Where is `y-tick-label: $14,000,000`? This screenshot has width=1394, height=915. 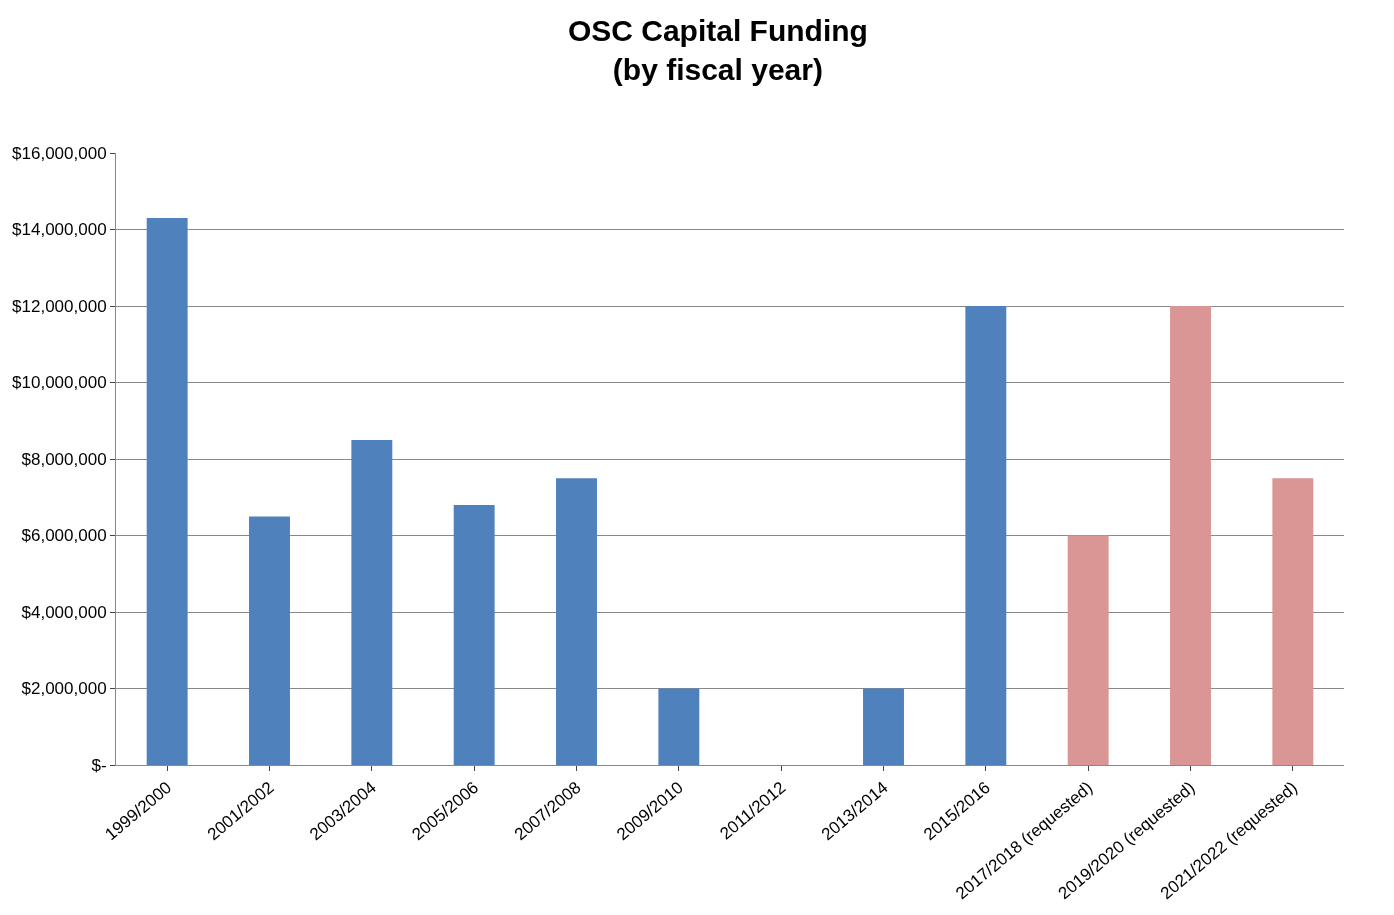
y-tick-label: $14,000,000 is located at coordinates (59, 230).